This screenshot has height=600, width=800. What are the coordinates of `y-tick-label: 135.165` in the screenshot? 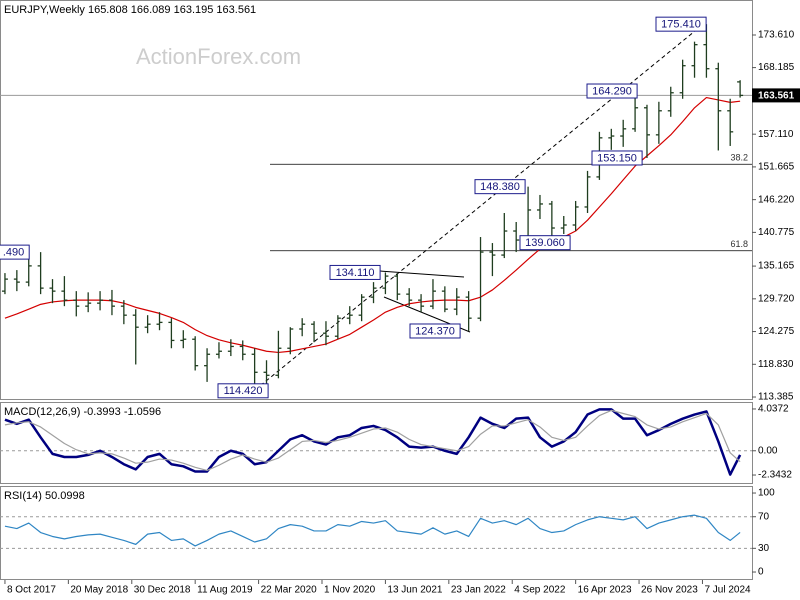 It's located at (776, 266).